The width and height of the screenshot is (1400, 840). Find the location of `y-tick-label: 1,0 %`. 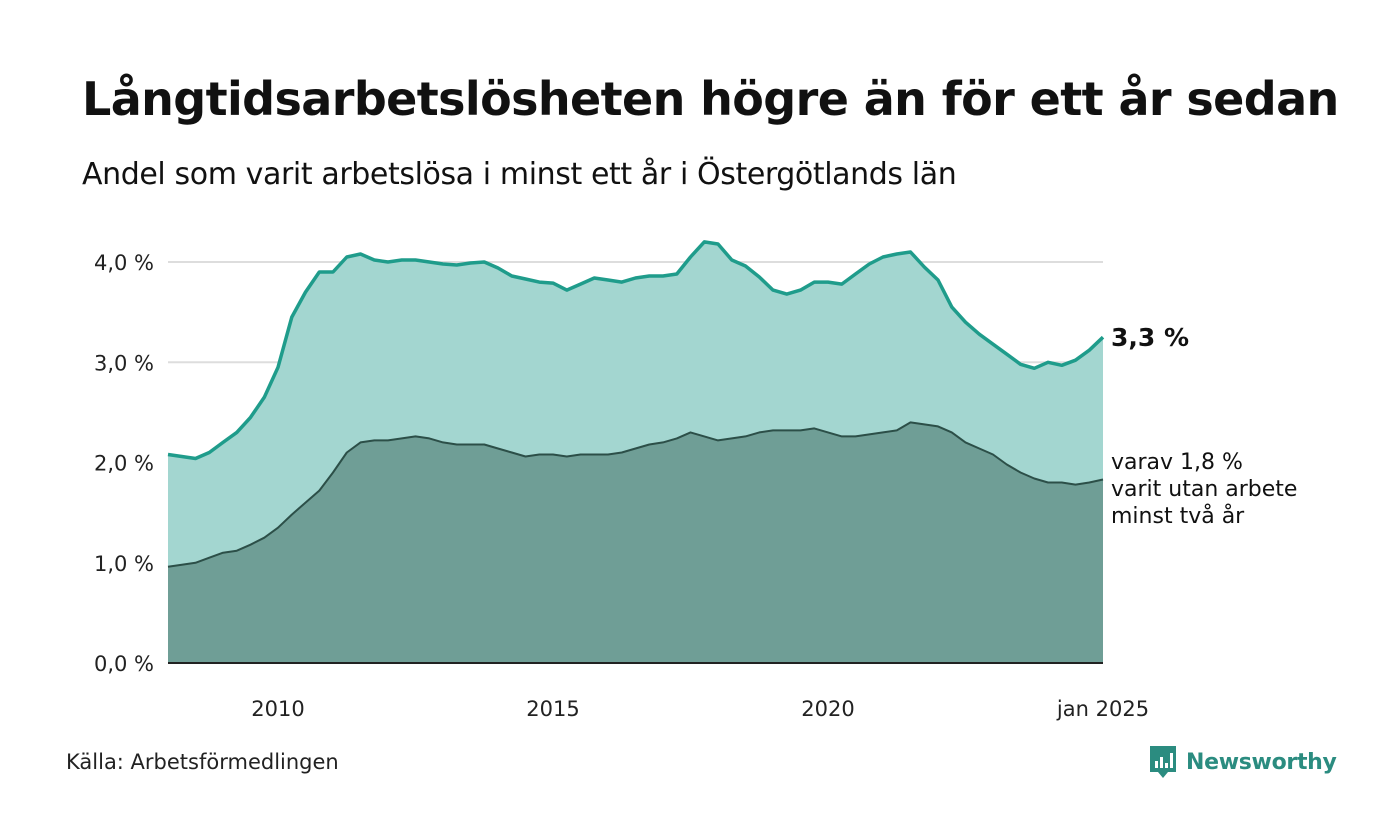

y-tick-label: 1,0 % is located at coordinates (124, 564).